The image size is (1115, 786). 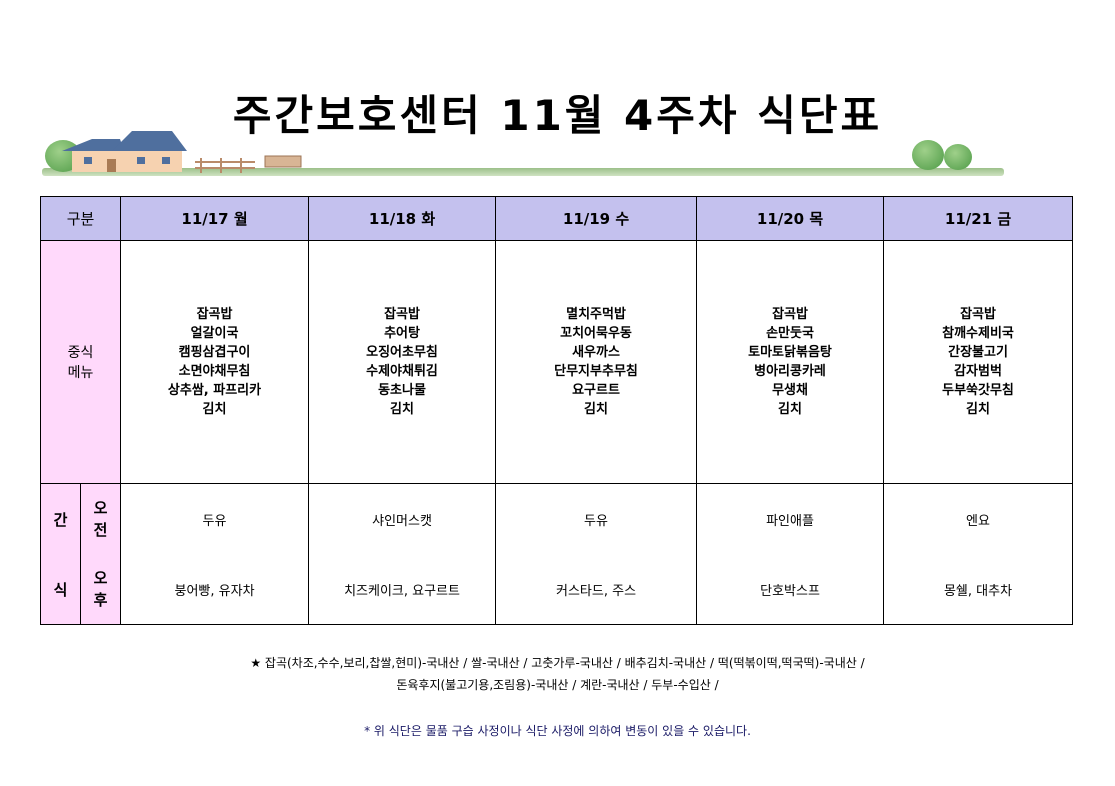 I want to click on menu-item: 감자범벅, so click(x=978, y=371).